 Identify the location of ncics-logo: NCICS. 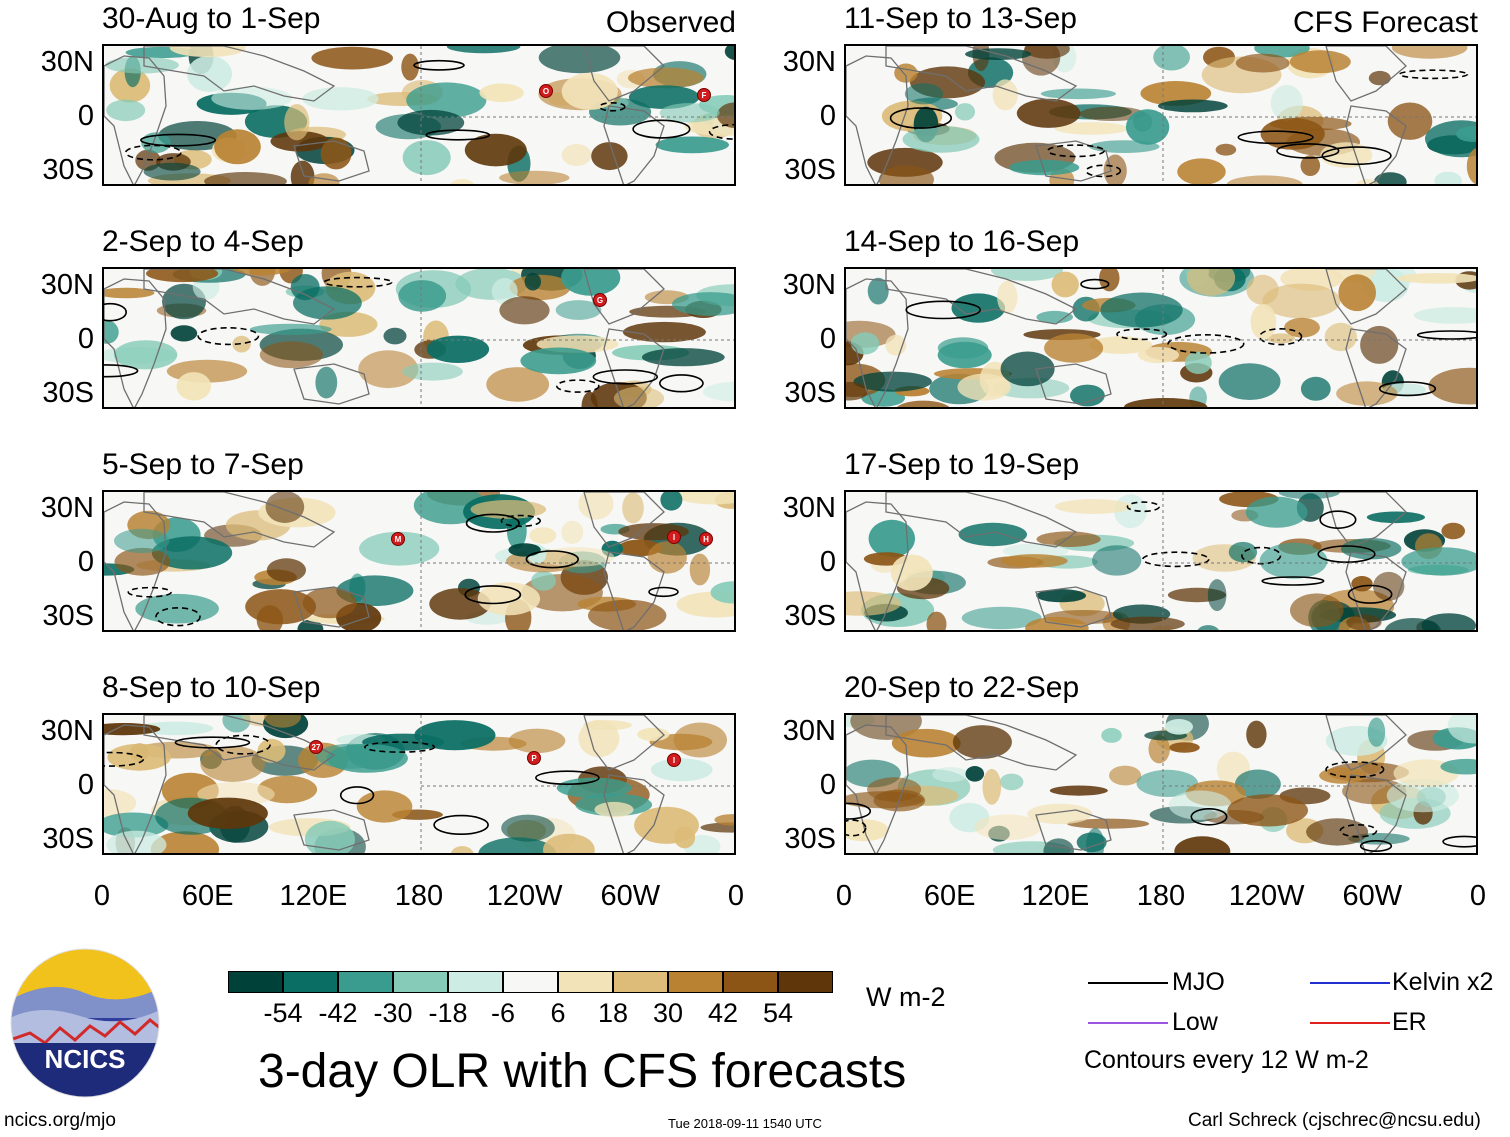
(85, 1023).